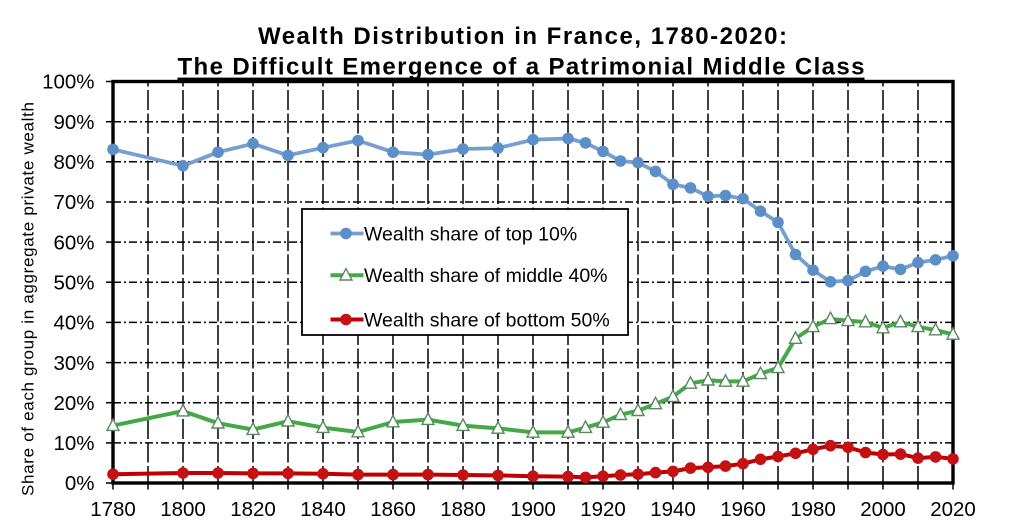 This screenshot has width=1024, height=523. What do you see at coordinates (73, 242) in the screenshot?
I see `svg-text: 60%` at bounding box center [73, 242].